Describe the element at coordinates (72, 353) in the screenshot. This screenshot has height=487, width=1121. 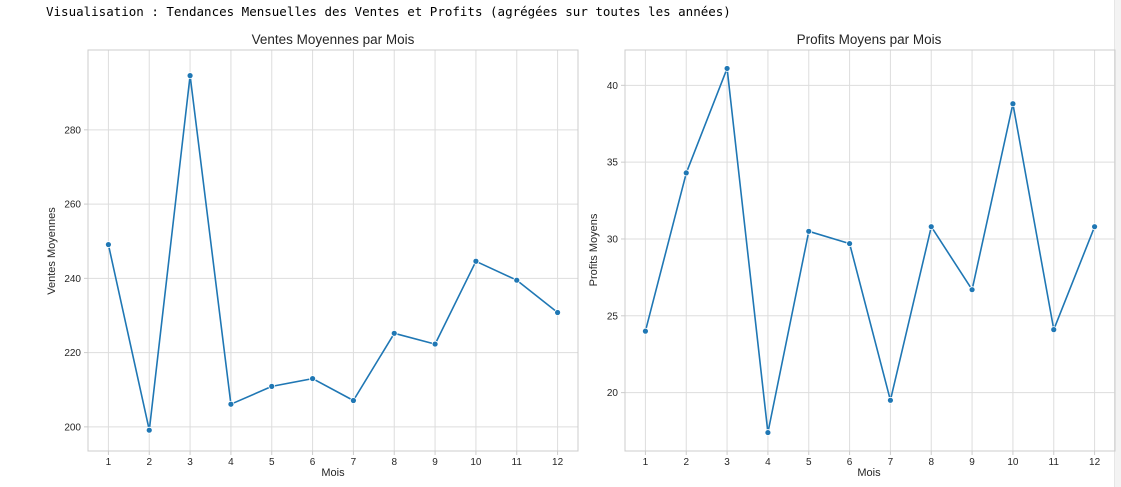
I see `y-tick-label: 220` at that location.